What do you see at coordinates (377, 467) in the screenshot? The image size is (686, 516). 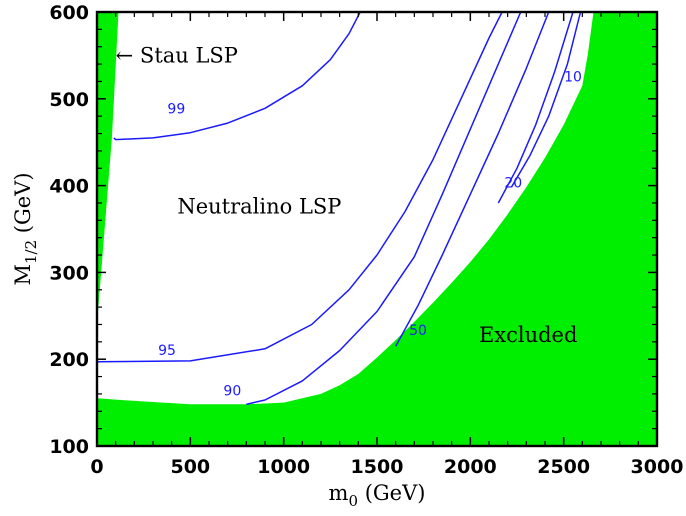 I see `x-tick-label: 1500` at bounding box center [377, 467].